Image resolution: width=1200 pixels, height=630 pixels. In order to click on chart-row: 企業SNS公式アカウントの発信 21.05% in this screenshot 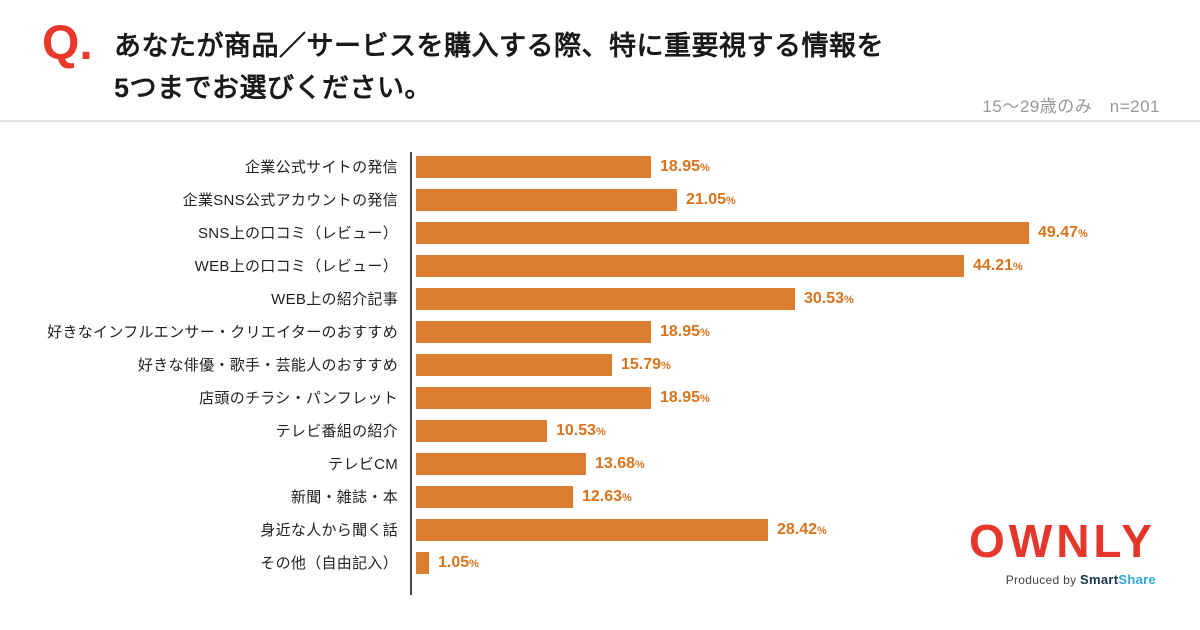, I will do `click(600, 199)`.